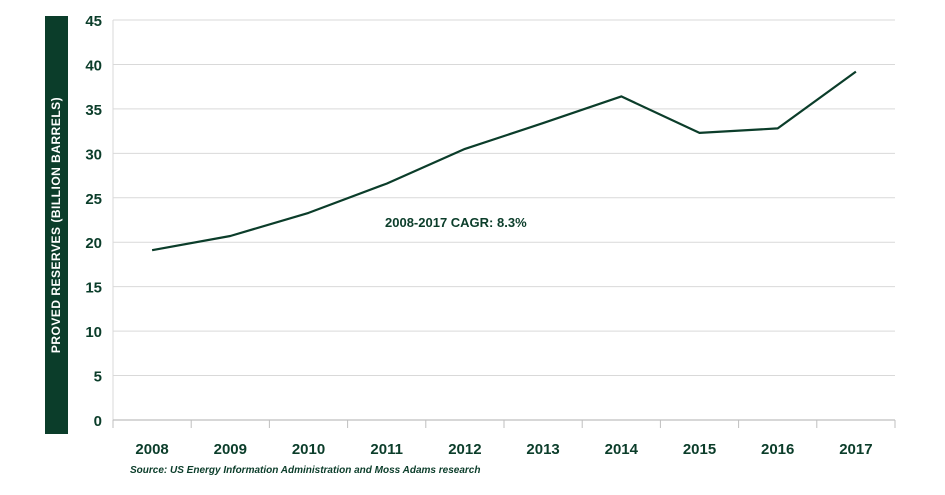  Describe the element at coordinates (855, 449) in the screenshot. I see `x-tick-label: 2017` at that location.